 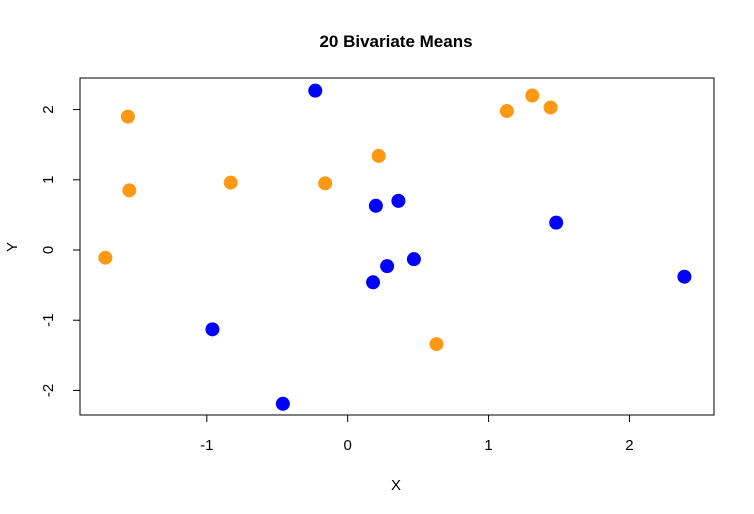 I want to click on y-tick-label: -1, so click(x=48, y=320).